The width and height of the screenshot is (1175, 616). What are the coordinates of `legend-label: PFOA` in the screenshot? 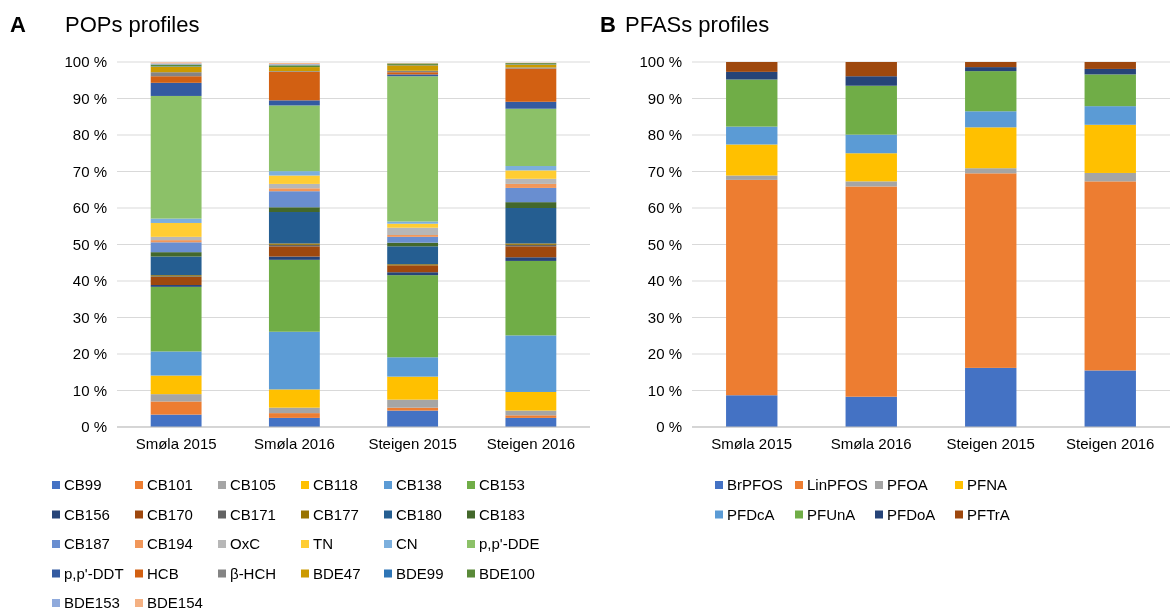 It's located at (907, 485).